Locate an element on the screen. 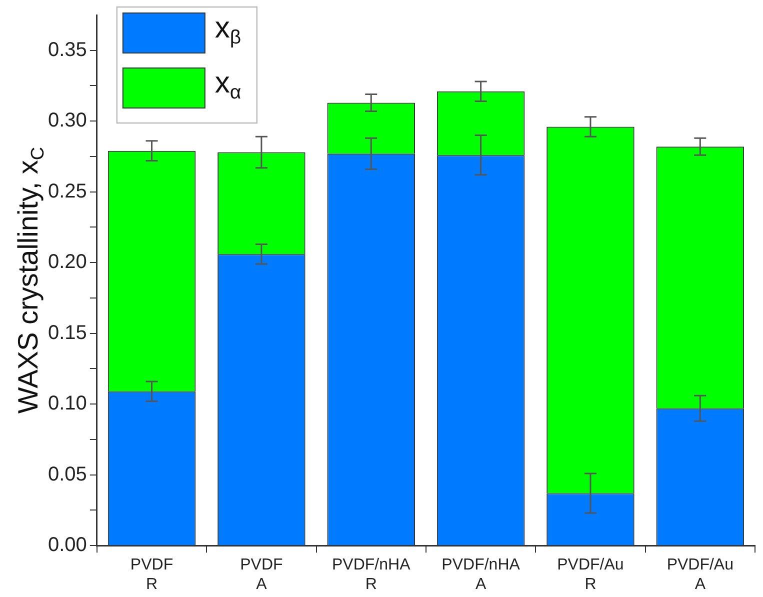 This screenshot has width=763, height=597. x-tick-label: PVDF/Au R is located at coordinates (590, 574).